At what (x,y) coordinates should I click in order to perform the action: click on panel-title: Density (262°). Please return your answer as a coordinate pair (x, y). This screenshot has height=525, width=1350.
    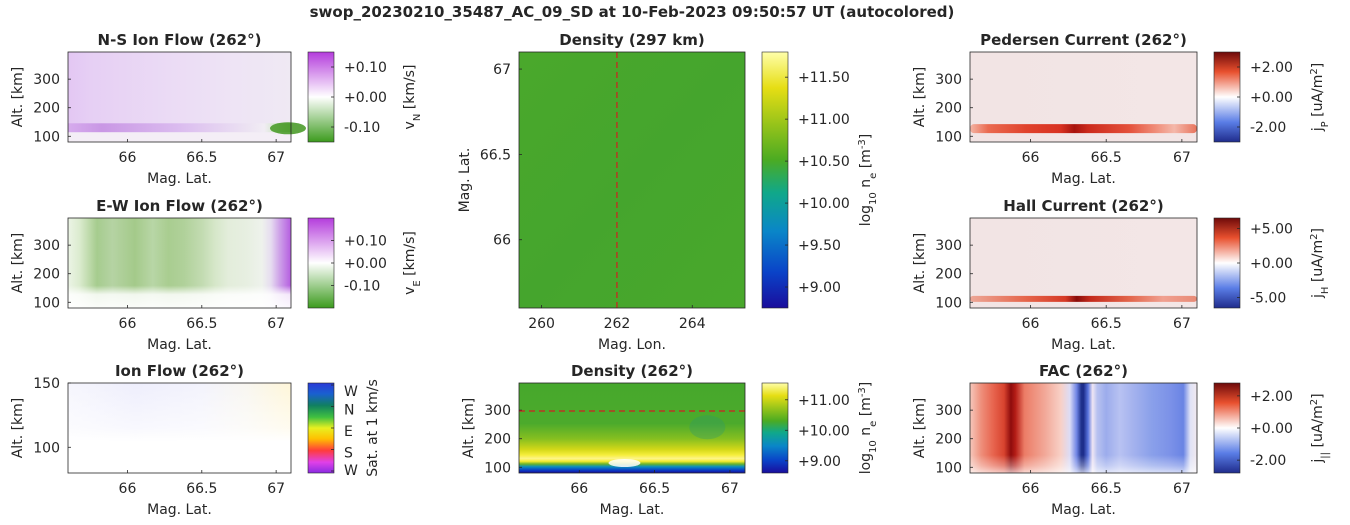
    Looking at the image, I should click on (632, 371).